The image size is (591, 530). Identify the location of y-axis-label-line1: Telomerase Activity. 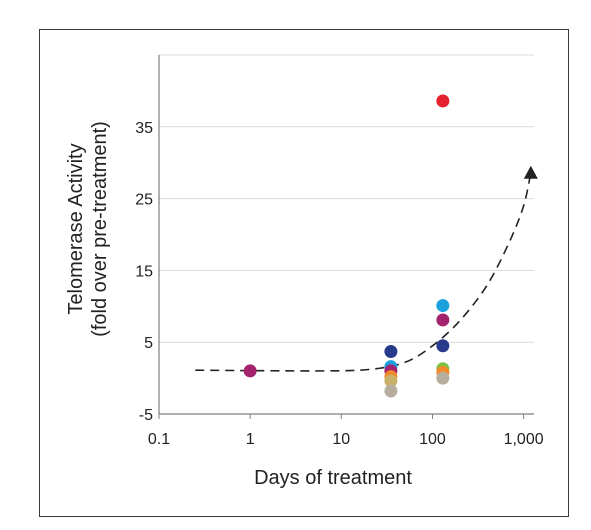
(76, 228).